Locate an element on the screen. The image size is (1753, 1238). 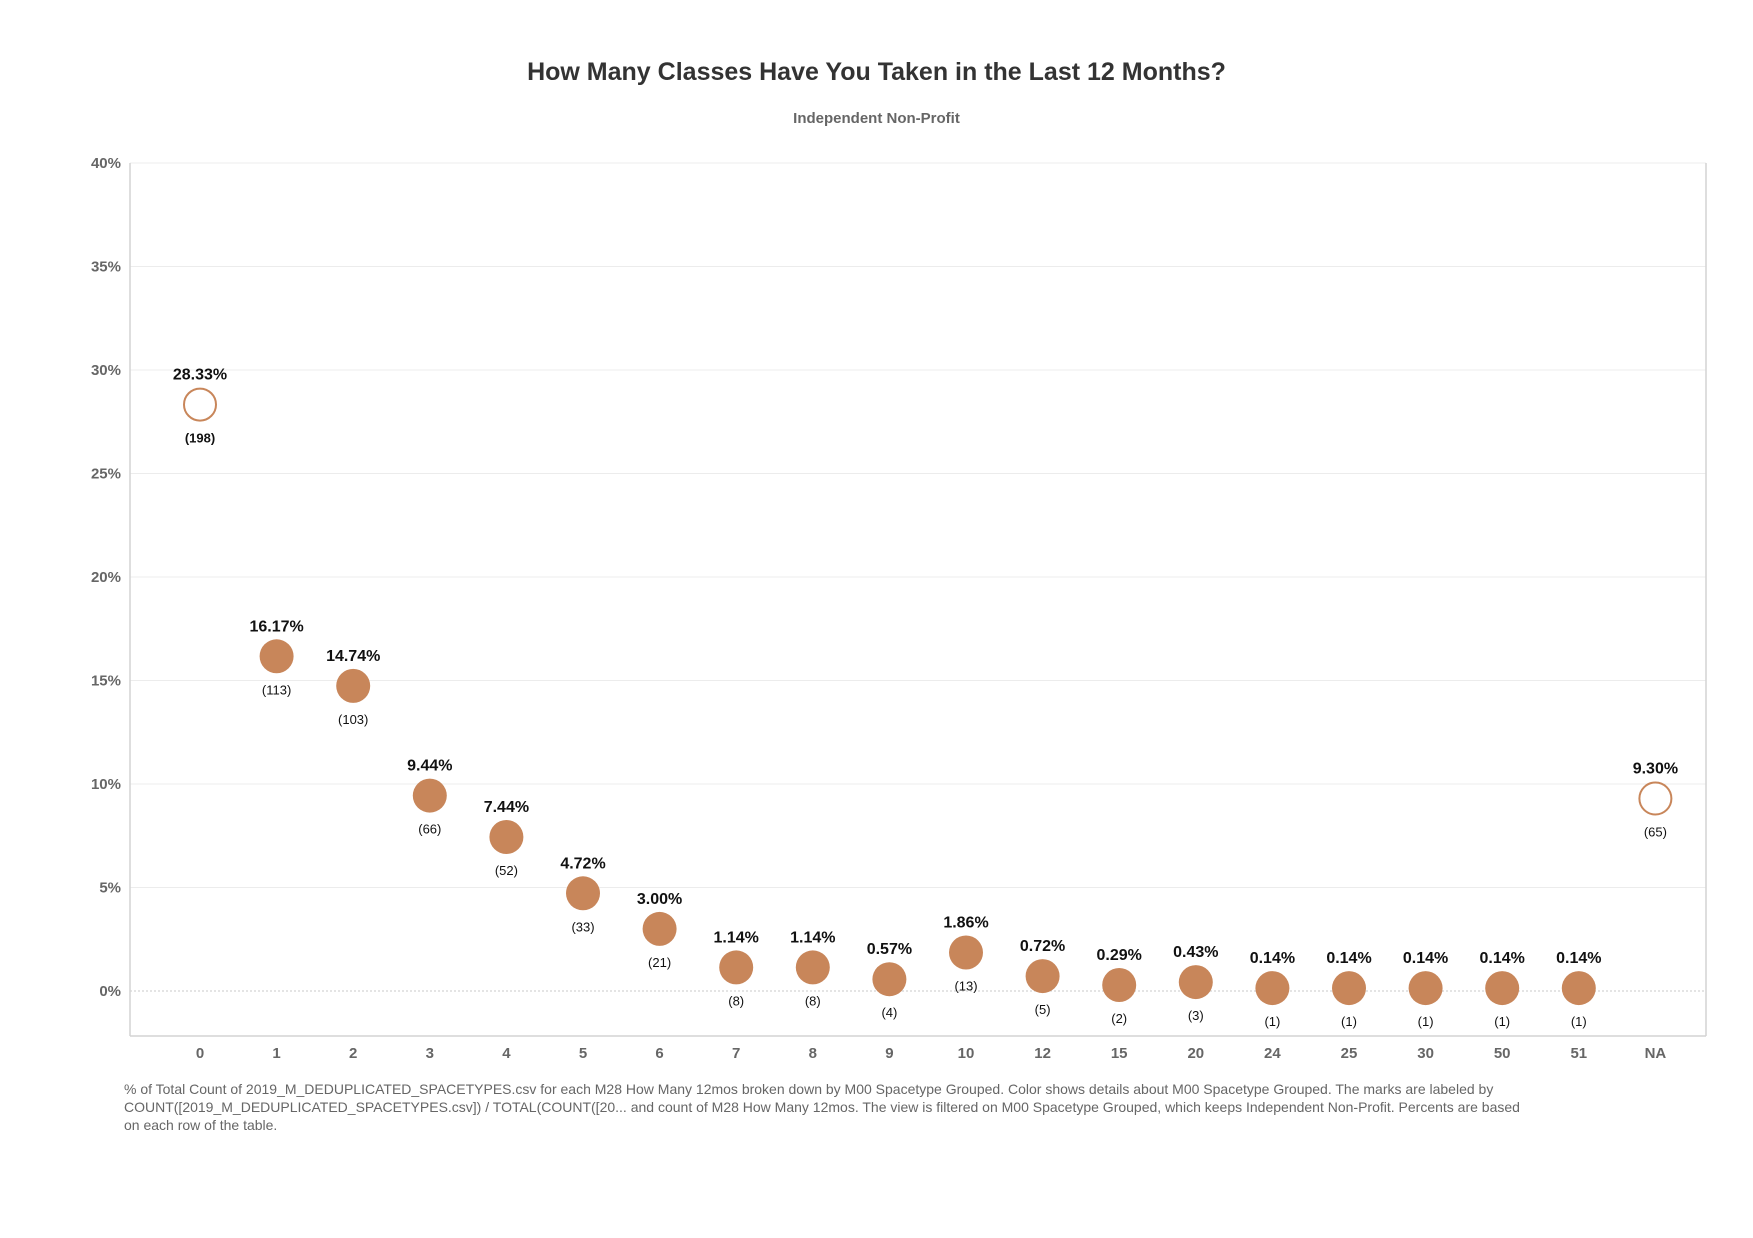
chart-subtitle: Independent Non-Profit is located at coordinates (876, 118).